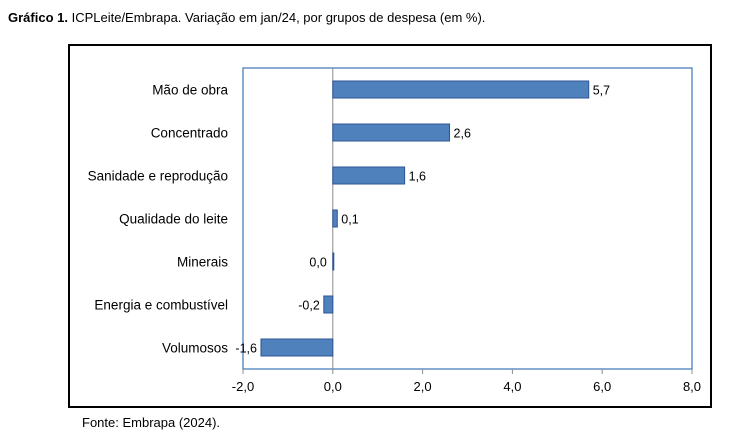 The width and height of the screenshot is (736, 438). What do you see at coordinates (349, 220) in the screenshot?
I see `value-label: 0,1` at bounding box center [349, 220].